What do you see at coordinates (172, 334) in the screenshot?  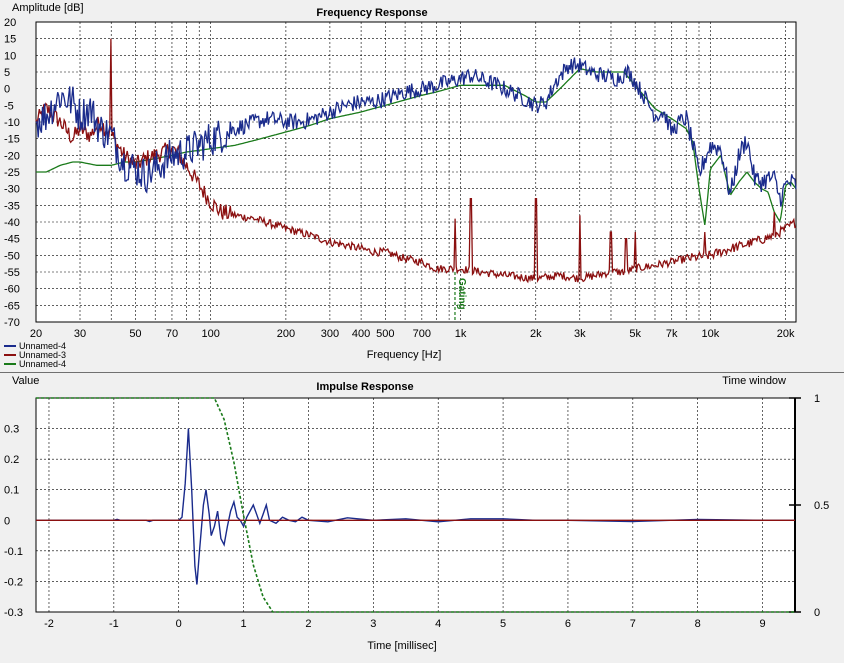 I see `x-tick-label: 70` at bounding box center [172, 334].